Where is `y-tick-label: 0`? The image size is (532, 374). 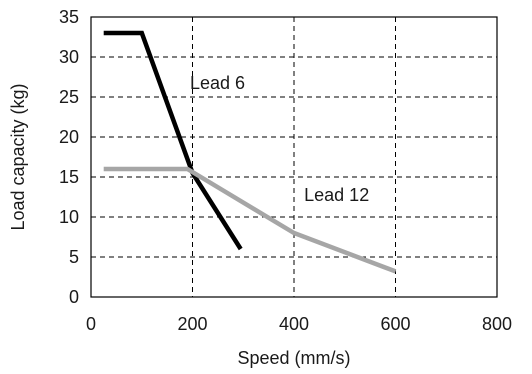 y-tick-label: 0 is located at coordinates (74, 297).